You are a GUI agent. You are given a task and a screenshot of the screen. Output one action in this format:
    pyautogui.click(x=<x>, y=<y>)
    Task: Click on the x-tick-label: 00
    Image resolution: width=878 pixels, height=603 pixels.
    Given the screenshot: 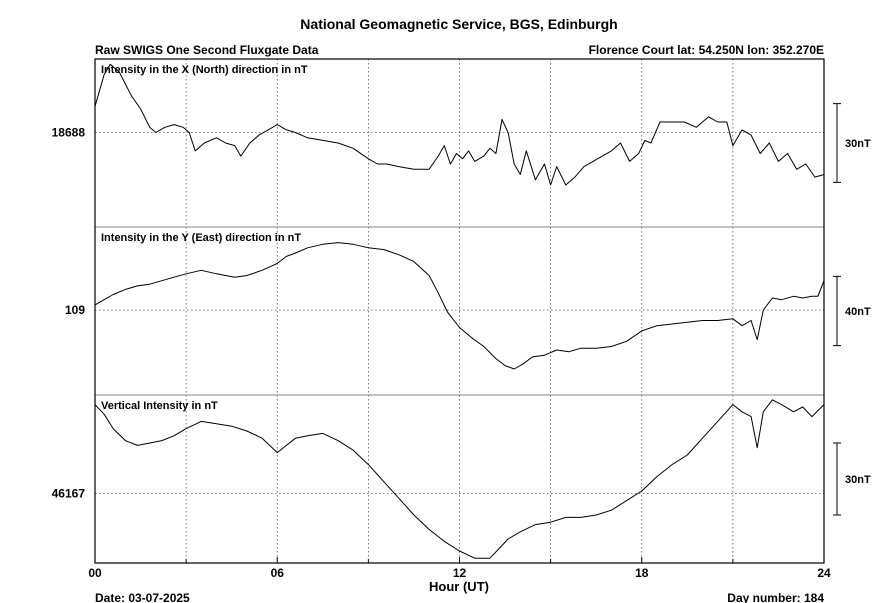 What is the action you would take?
    pyautogui.click(x=95, y=573)
    